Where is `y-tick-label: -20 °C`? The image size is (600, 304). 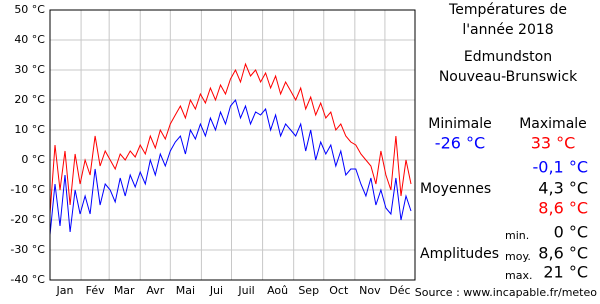
y-tick-label: -20 °C is located at coordinates (27, 219).